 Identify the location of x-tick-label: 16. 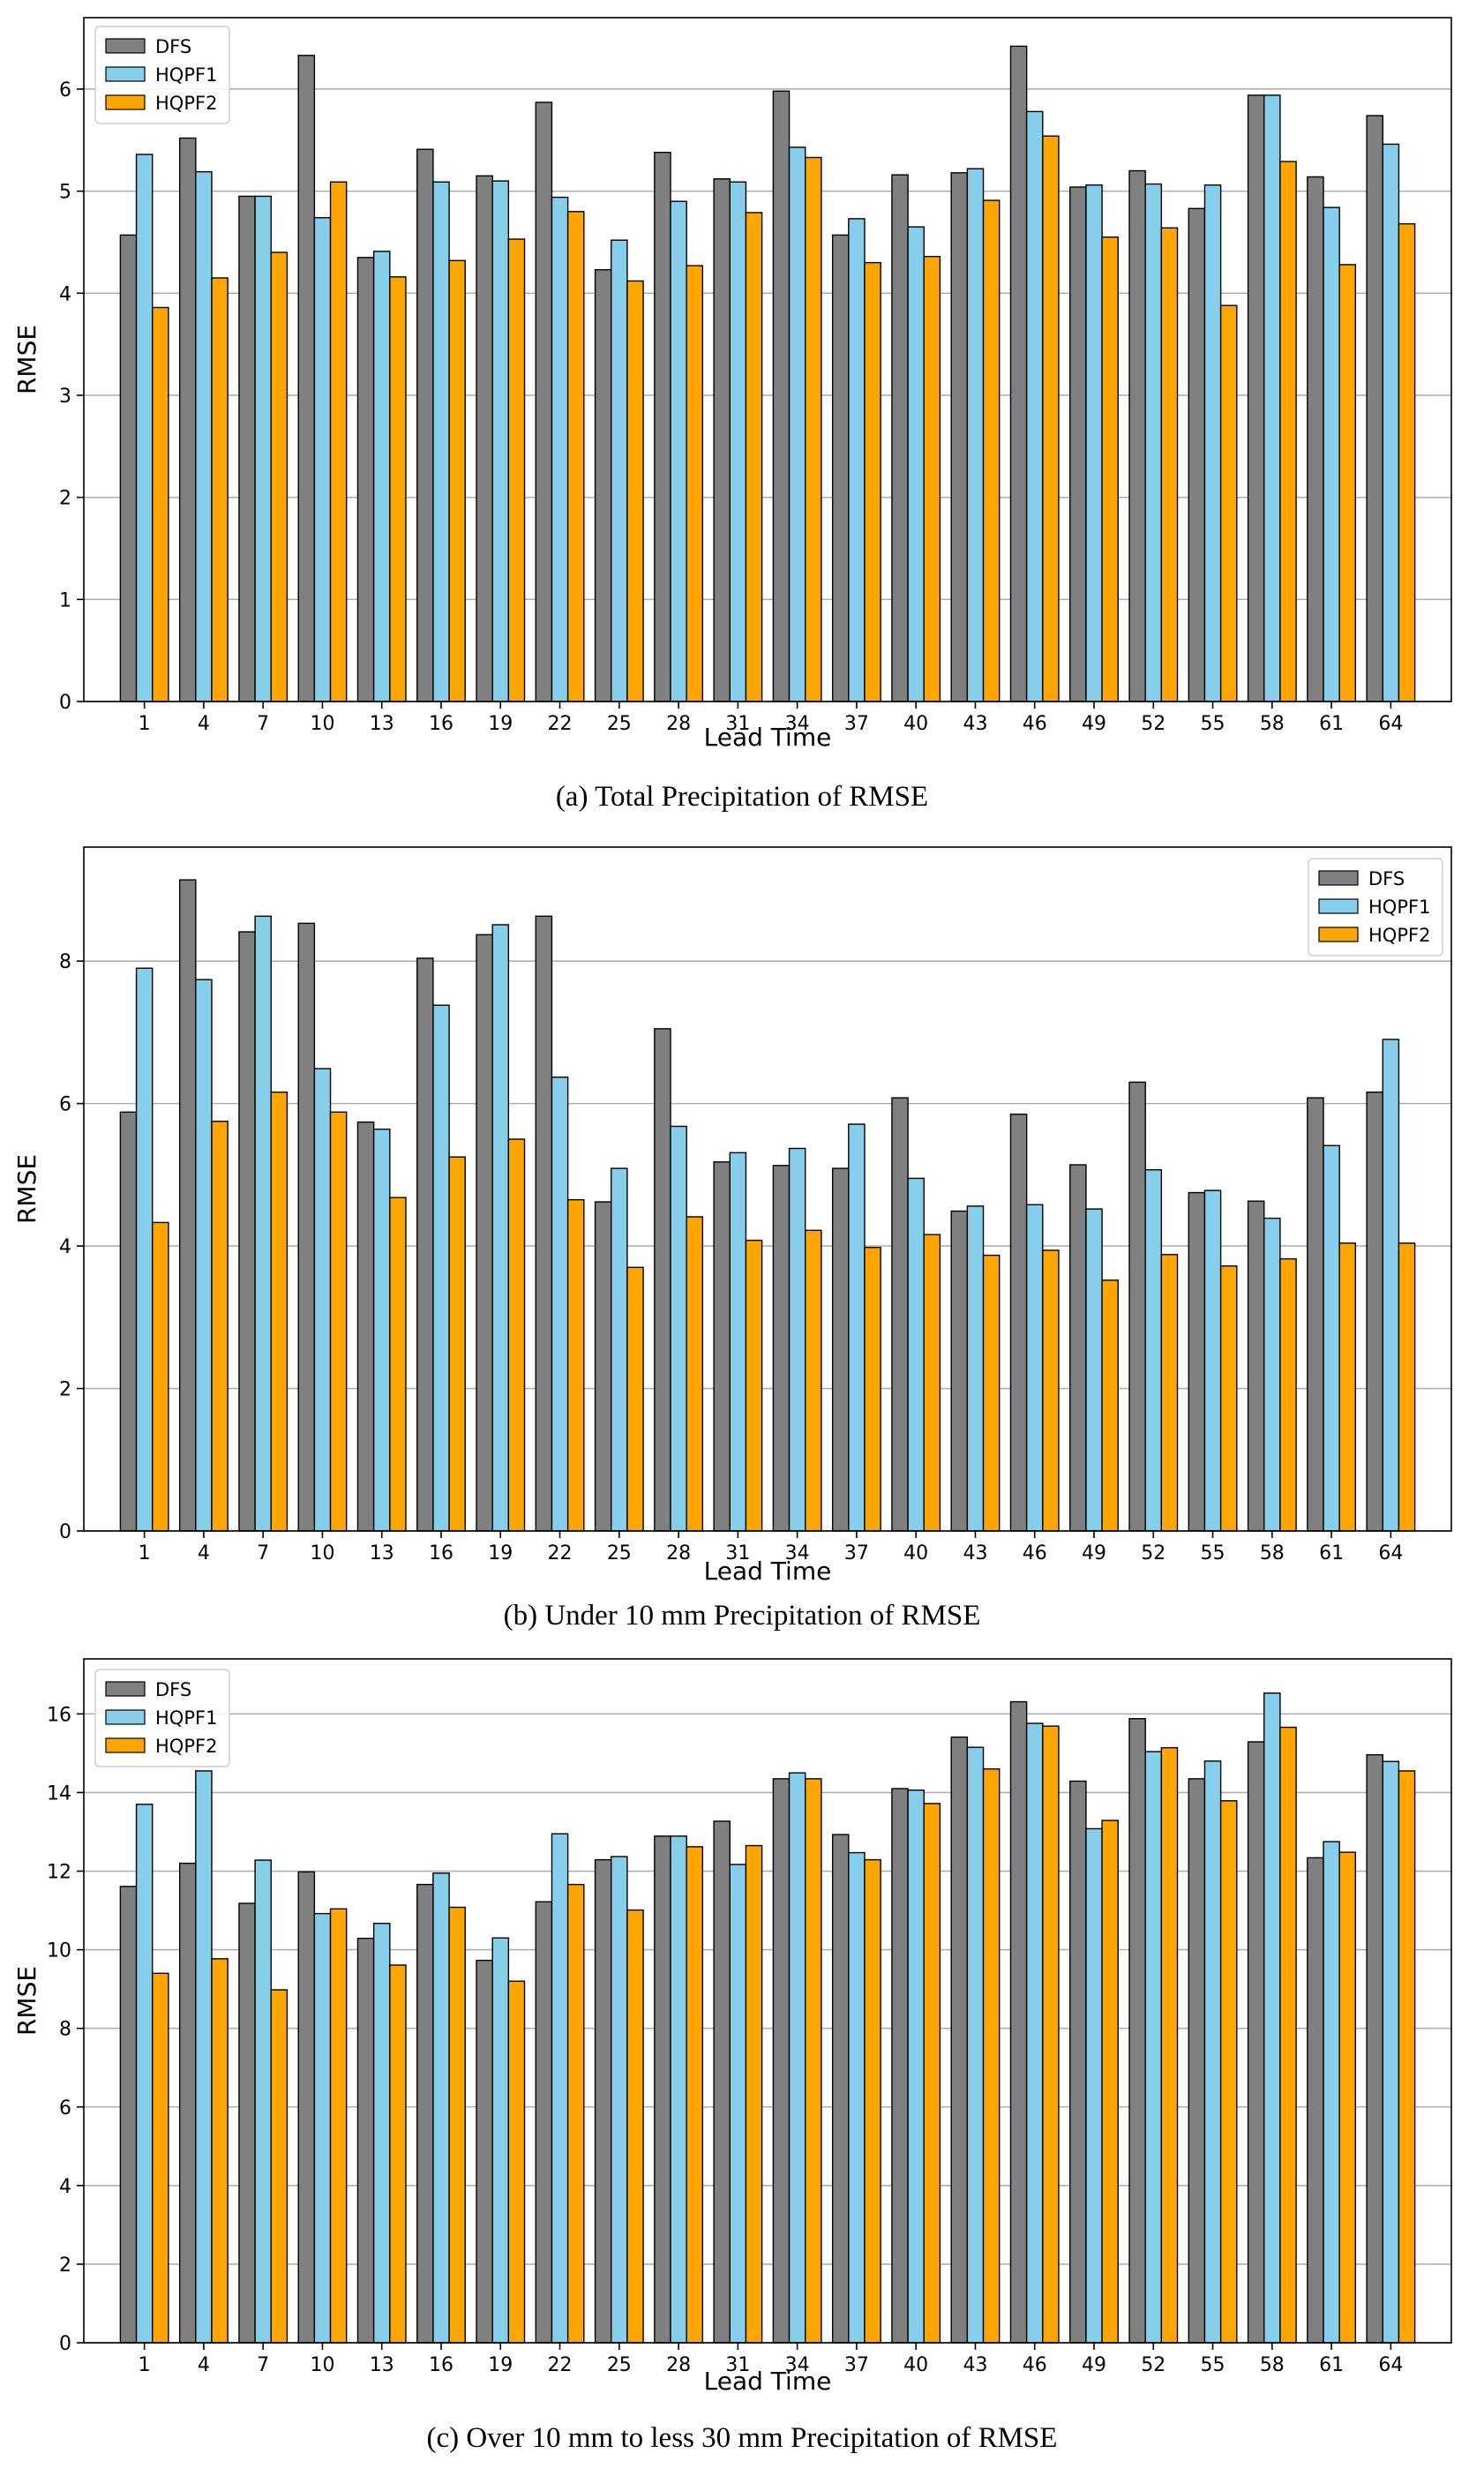
(441, 724).